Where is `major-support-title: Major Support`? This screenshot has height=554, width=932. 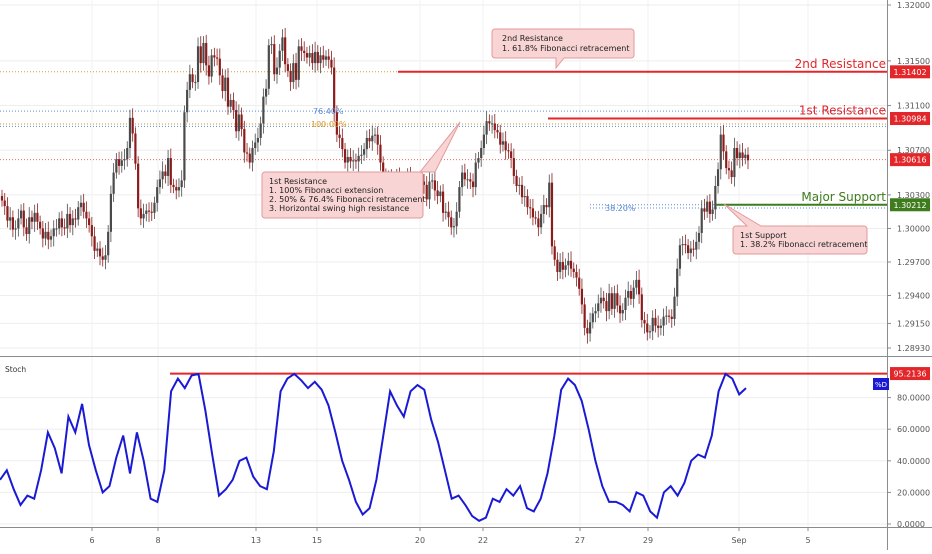 major-support-title: Major Support is located at coordinates (843, 197).